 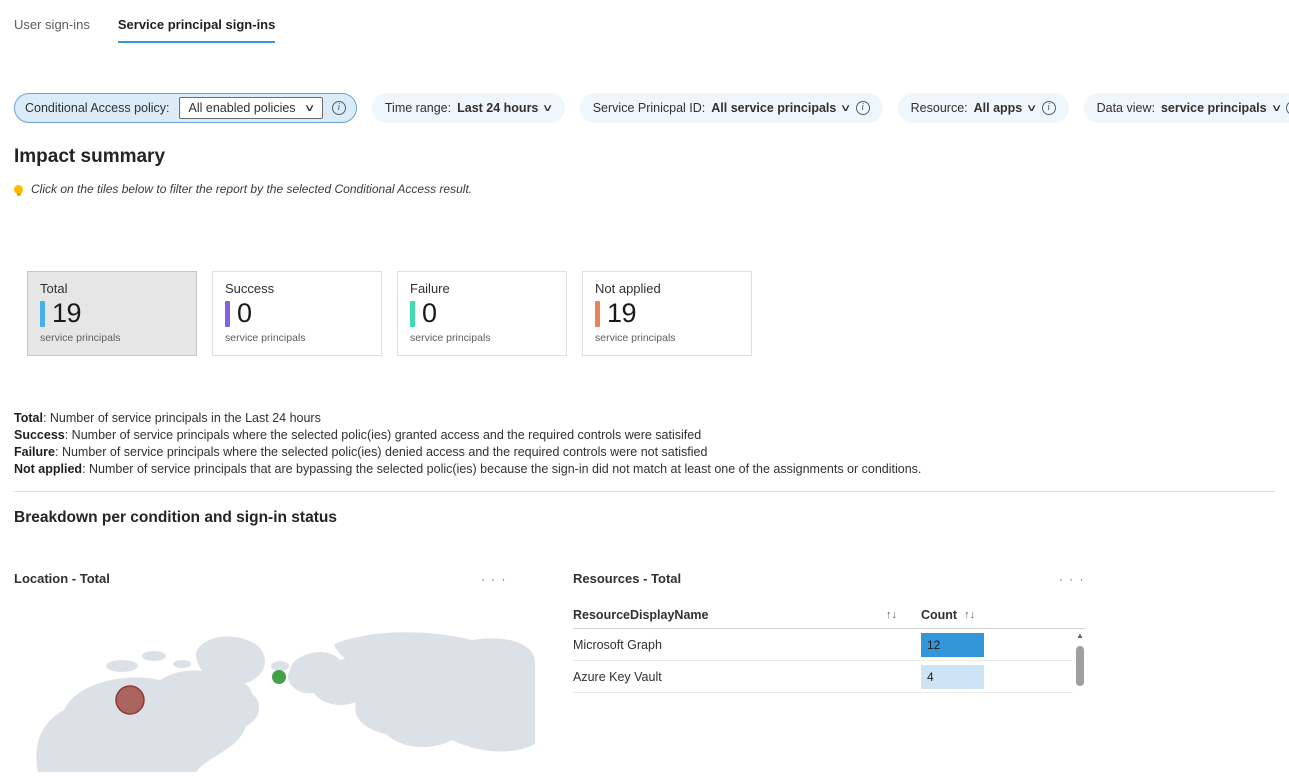 I want to click on impact-summary-title: Impact summary, so click(x=90, y=156).